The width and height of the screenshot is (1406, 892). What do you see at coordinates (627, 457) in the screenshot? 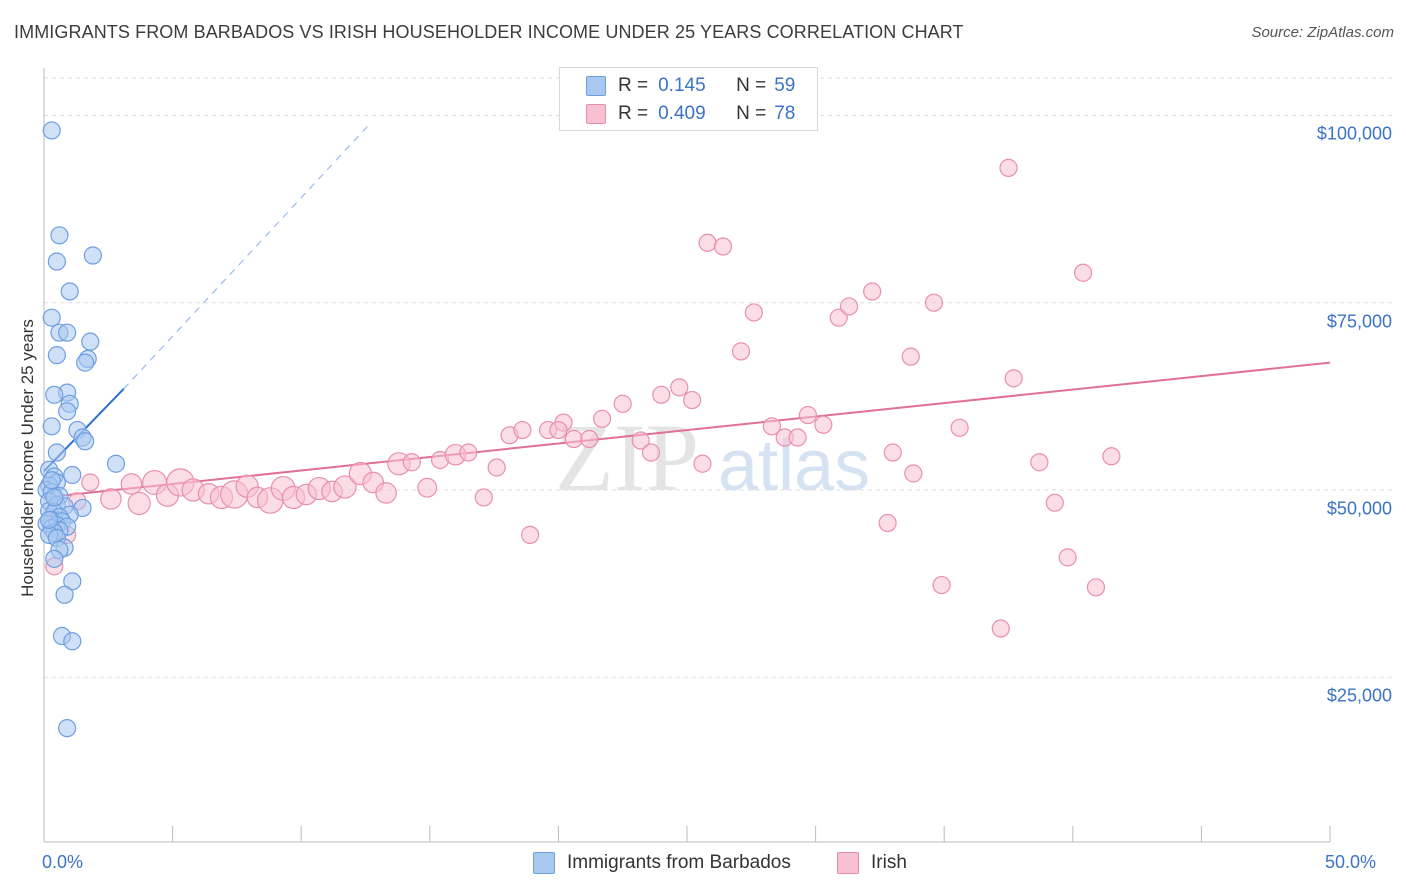
I see `watermark-zip: ZIP` at bounding box center [627, 457].